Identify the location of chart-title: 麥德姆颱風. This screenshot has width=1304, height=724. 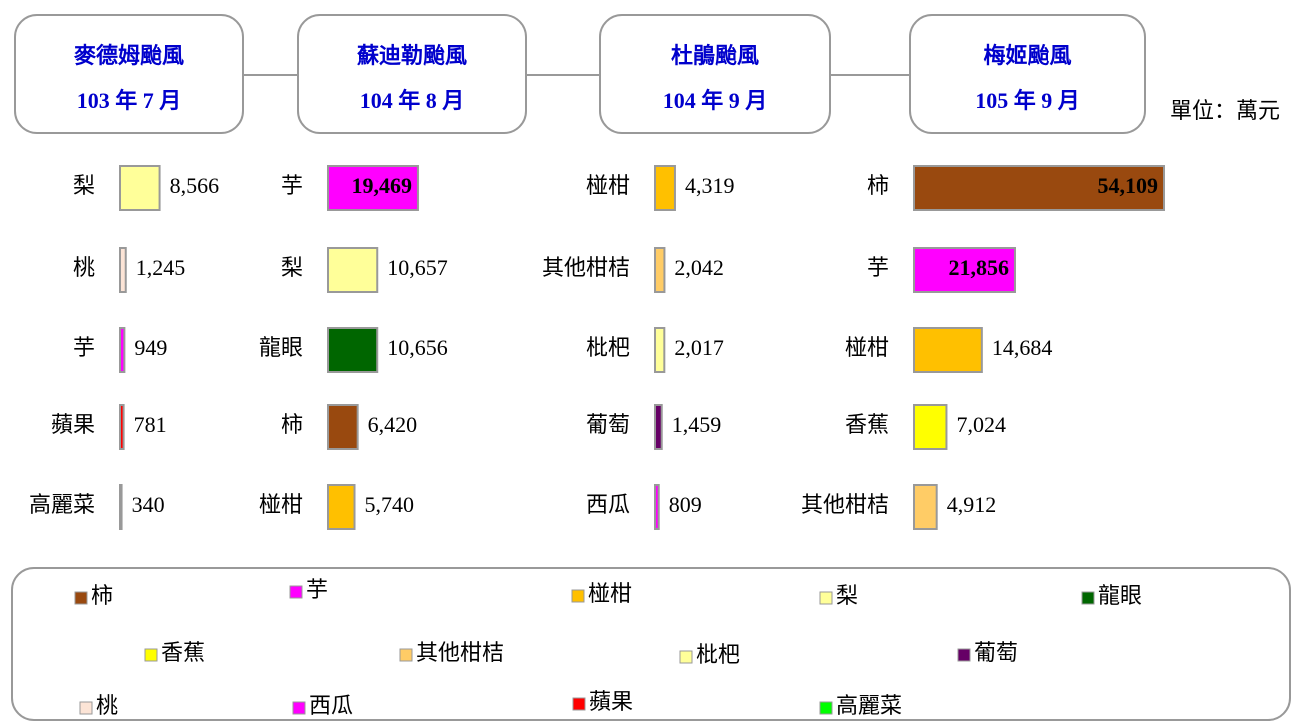
(128, 55).